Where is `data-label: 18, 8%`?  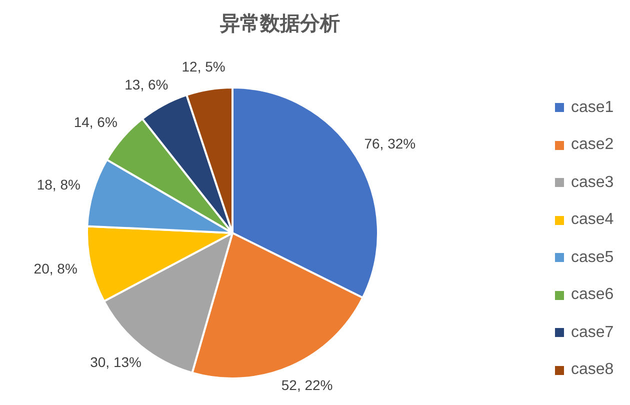
data-label: 18, 8% is located at coordinates (58, 184).